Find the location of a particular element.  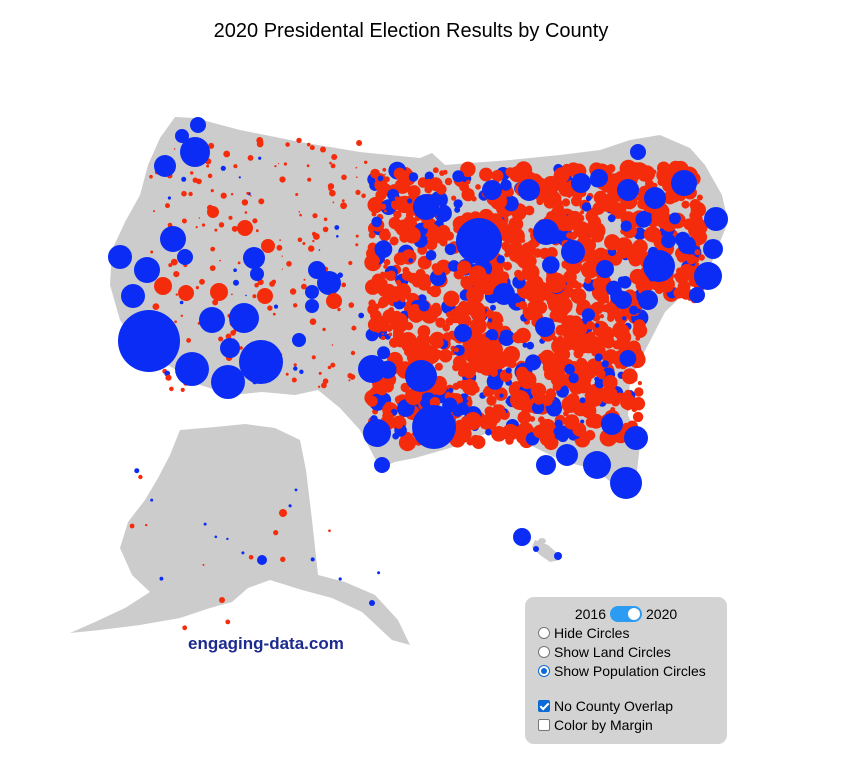

color-margin-label: Color by Margin is located at coordinates (603, 724).